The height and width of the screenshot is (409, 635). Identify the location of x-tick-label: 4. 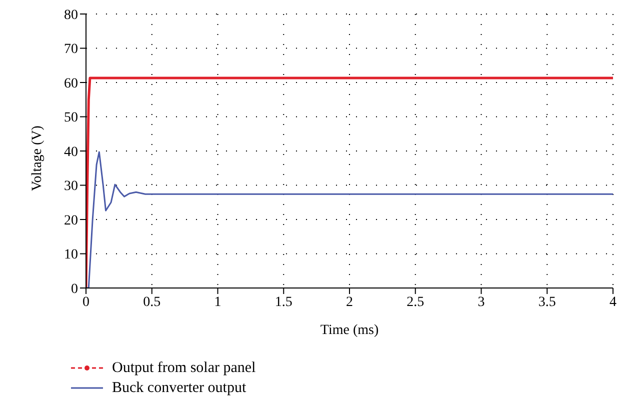
(613, 302).